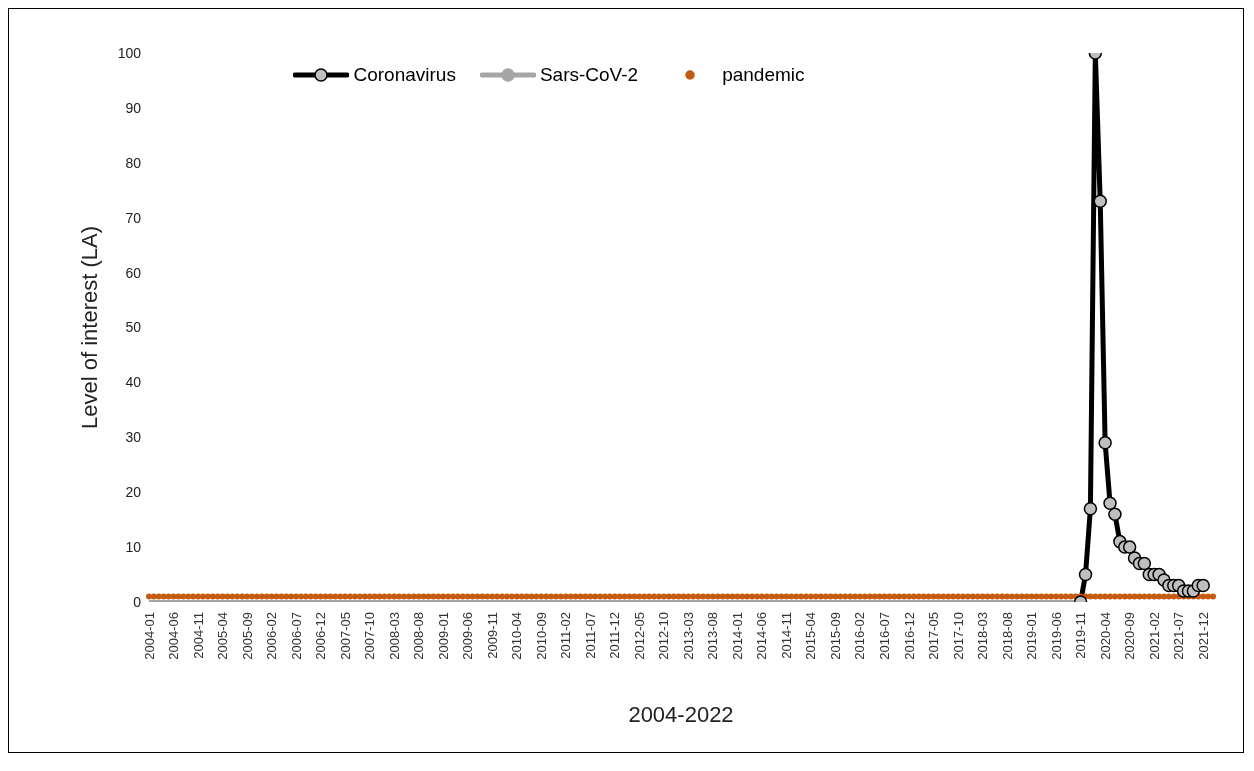  I want to click on y-tick-label: 80, so click(133, 162).